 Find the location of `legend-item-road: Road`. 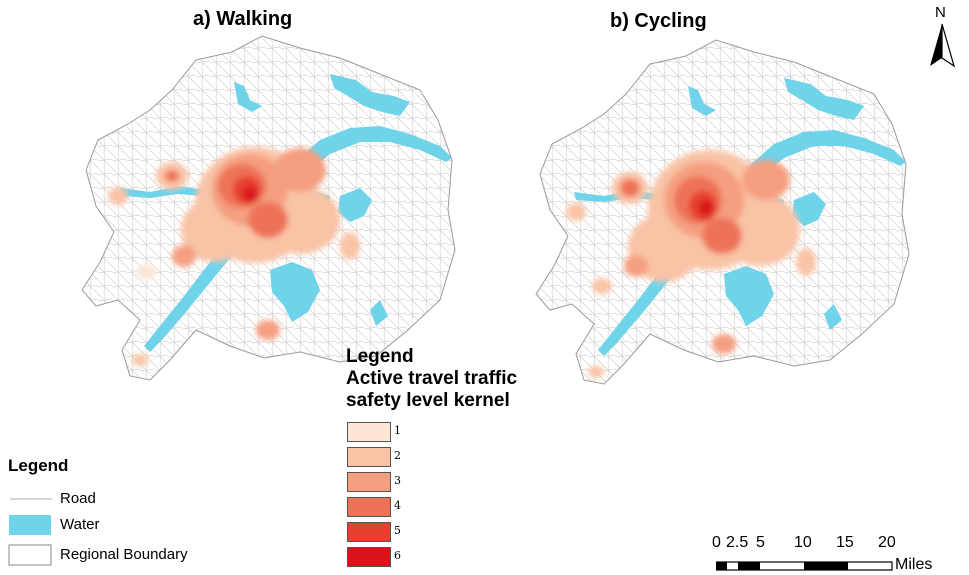

legend-item-road: Road is located at coordinates (118, 500).